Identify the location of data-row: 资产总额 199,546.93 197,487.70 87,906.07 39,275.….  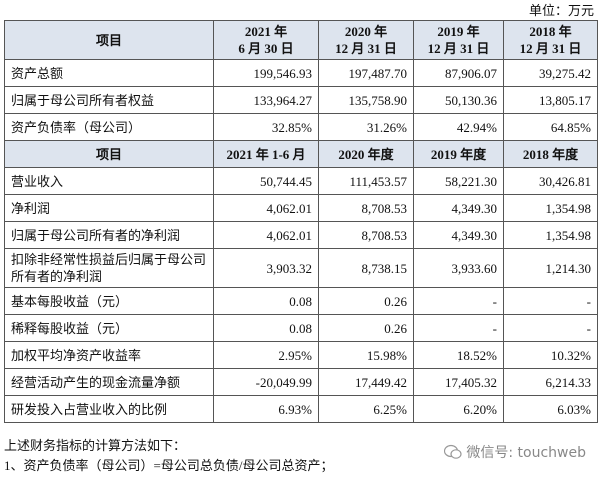
(301, 73).